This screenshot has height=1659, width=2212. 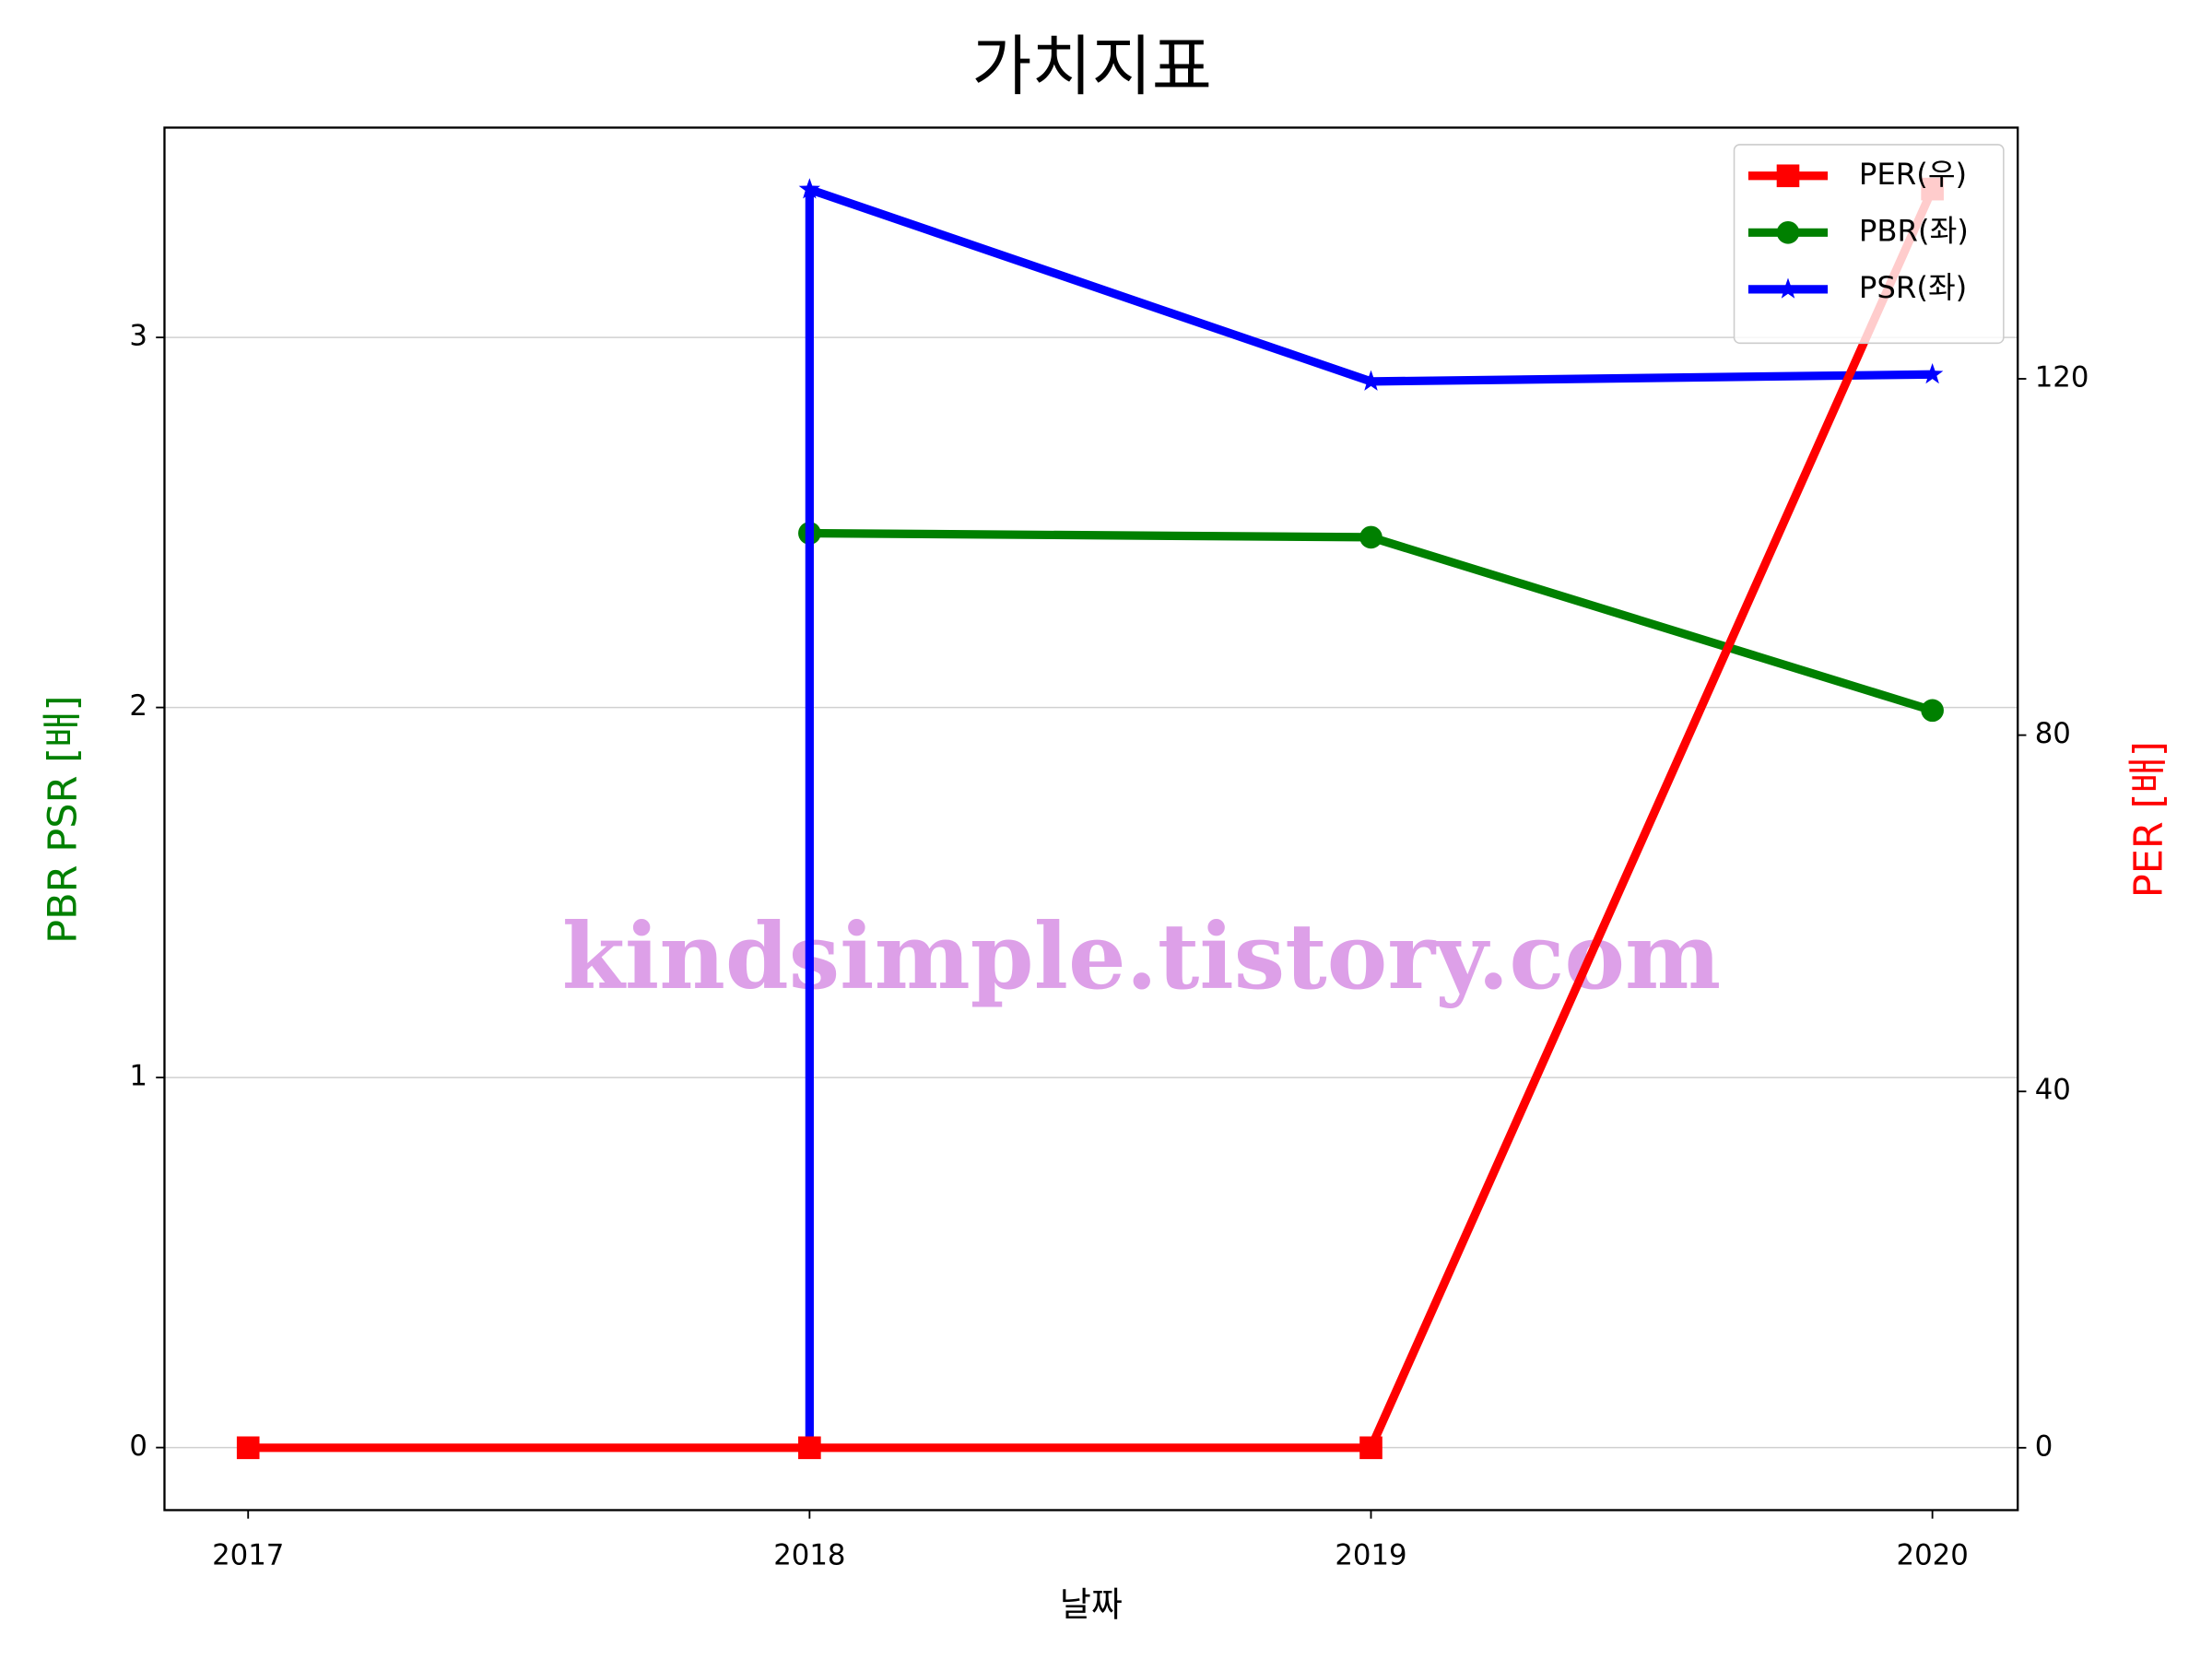 What do you see at coordinates (1091, 1605) in the screenshot?
I see `x-axis-label: 날짜` at bounding box center [1091, 1605].